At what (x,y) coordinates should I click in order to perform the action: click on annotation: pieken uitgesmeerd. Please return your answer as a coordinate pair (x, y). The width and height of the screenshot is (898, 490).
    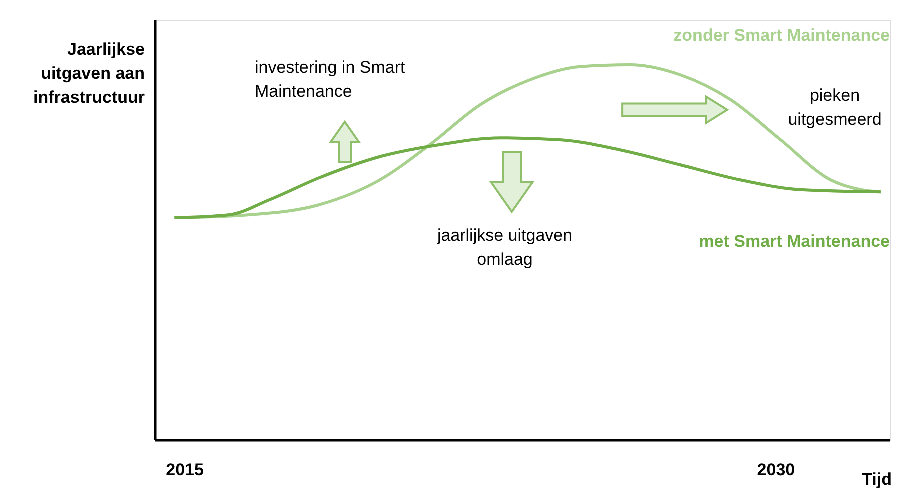
    Looking at the image, I should click on (835, 107).